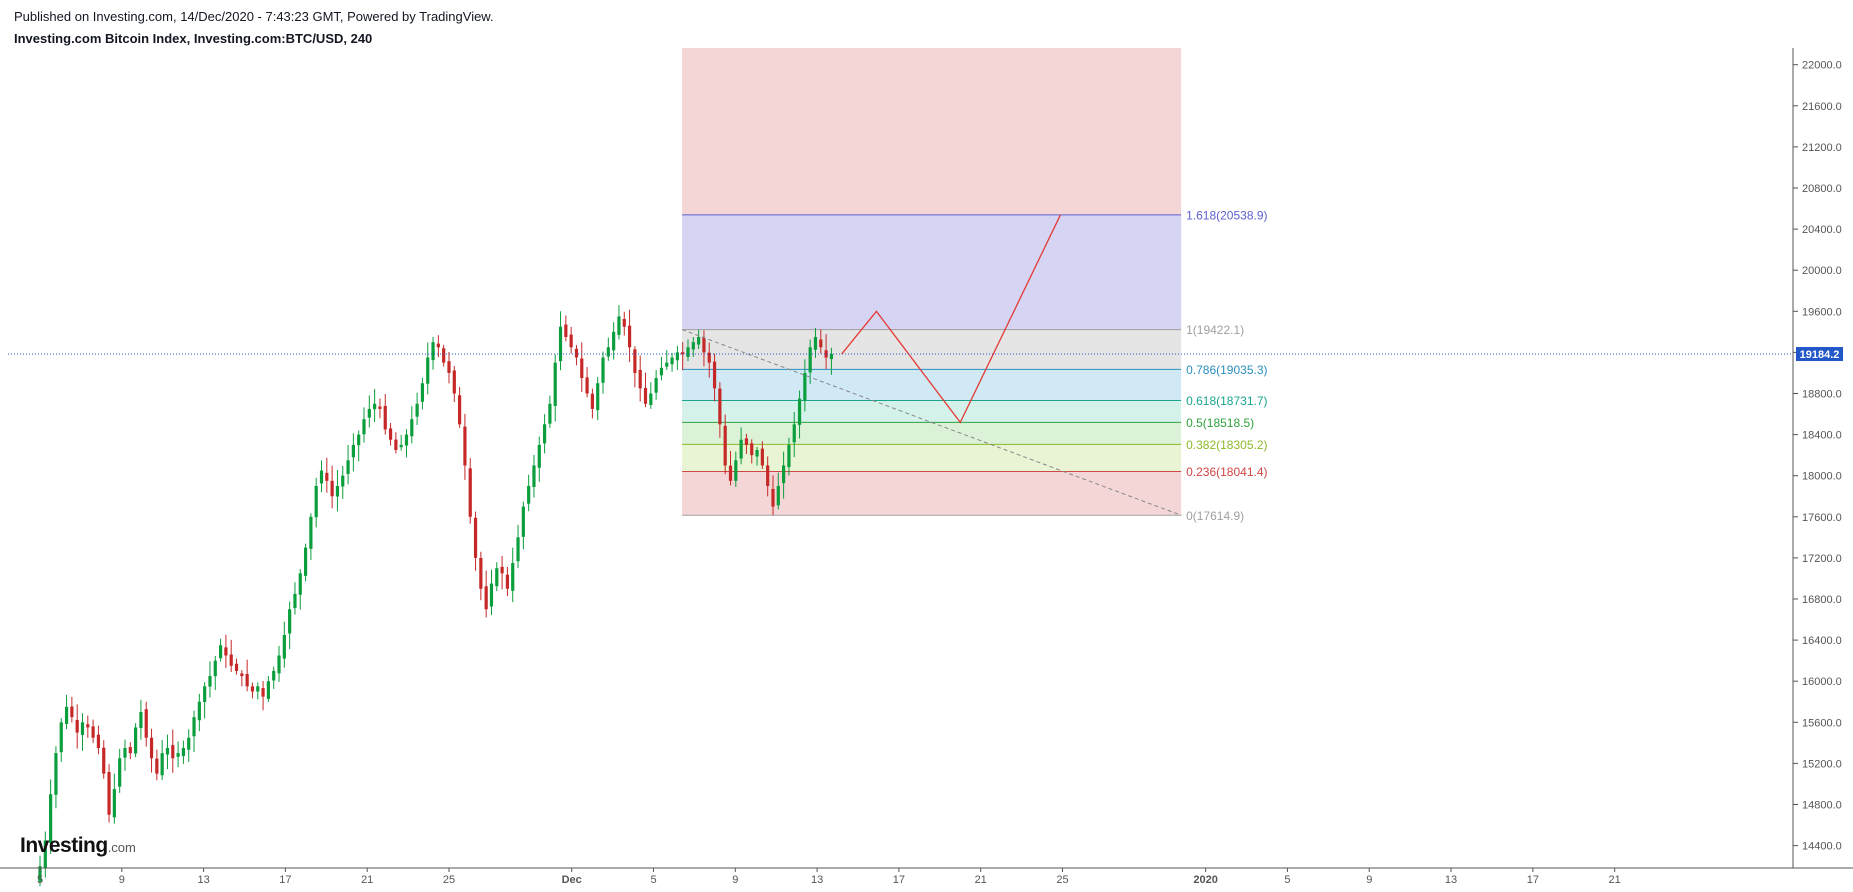  What do you see at coordinates (932, 349) in the screenshot?
I see `fib-zone-fill` at bounding box center [932, 349].